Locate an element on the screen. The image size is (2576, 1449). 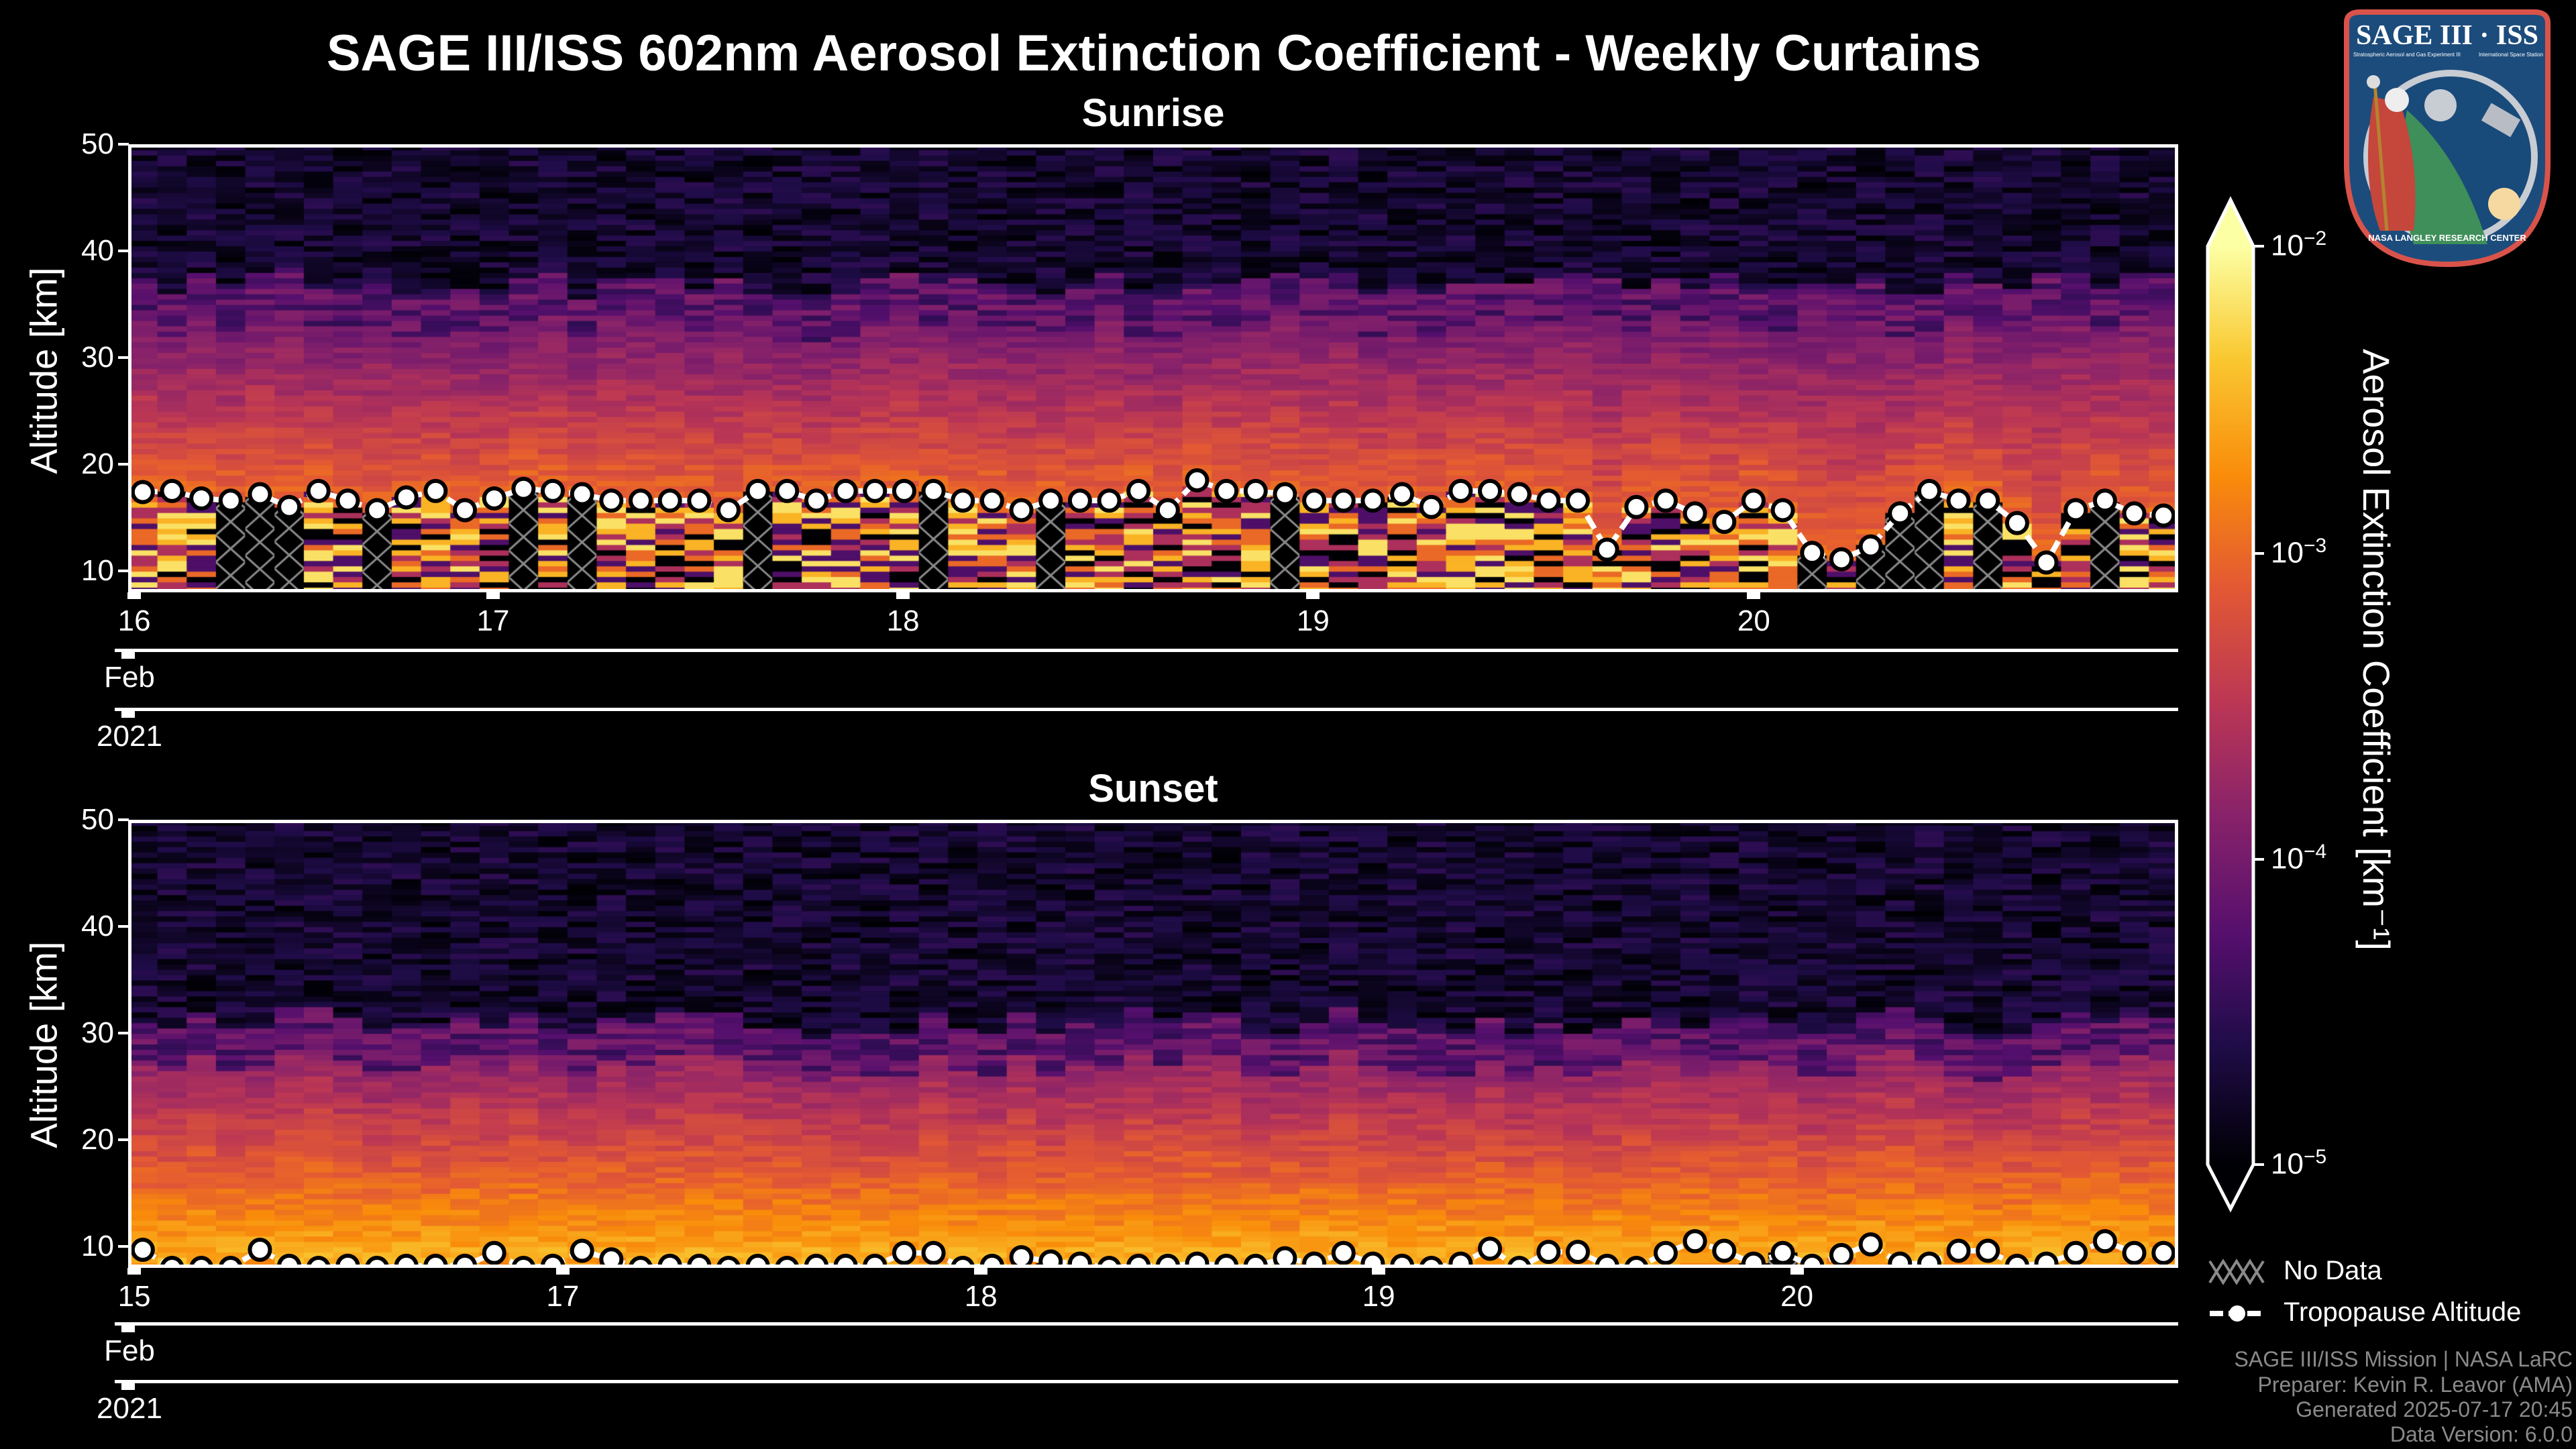
footer-mission: SAGE III/ISS Mission | NASA LaRC is located at coordinates (2403, 1359).